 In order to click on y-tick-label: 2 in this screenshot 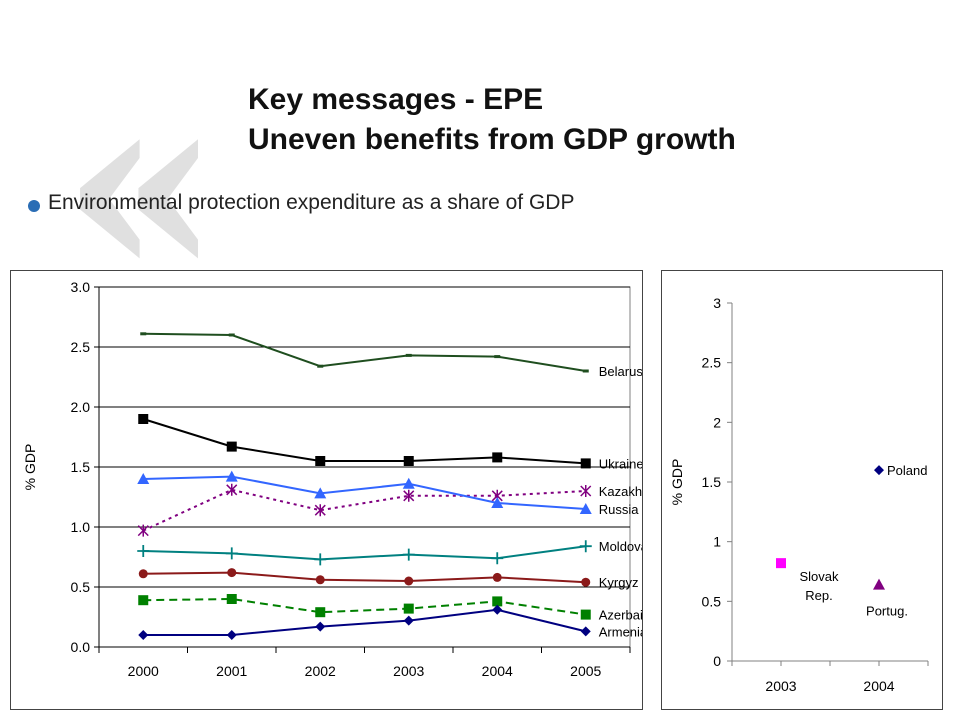, I will do `click(717, 422)`.